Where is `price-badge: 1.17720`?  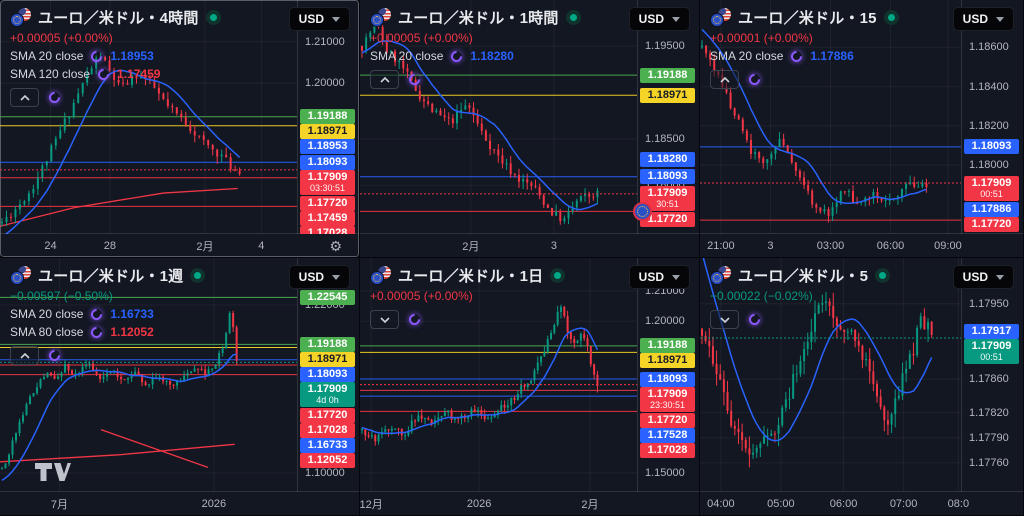 price-badge: 1.17720 is located at coordinates (327, 415).